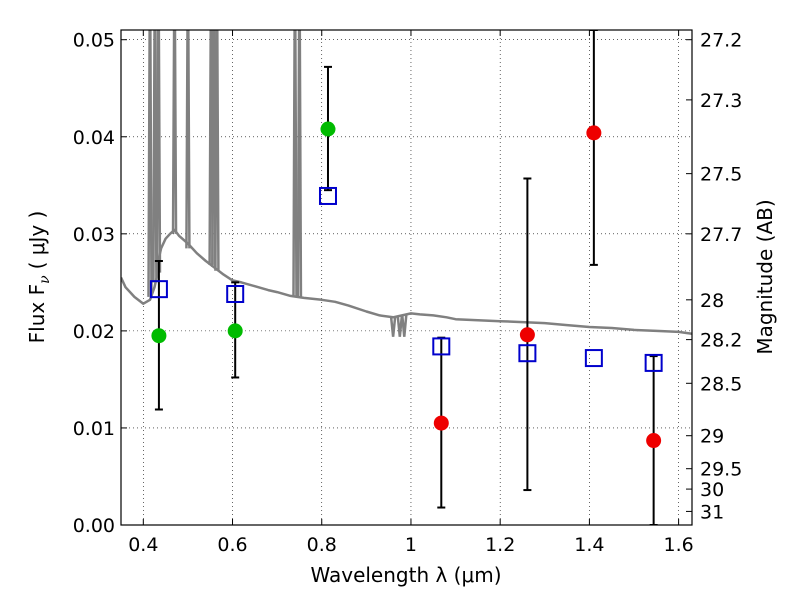 The width and height of the screenshot is (800, 600). I want to click on mag-tick-label: 28.2, so click(721, 341).